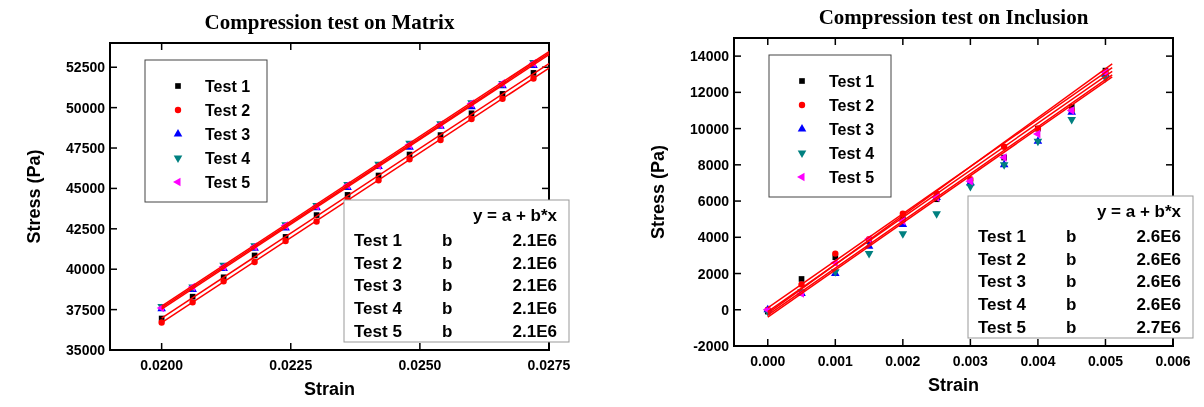 Image resolution: width=1204 pixels, height=407 pixels. I want to click on x-tick-label: 0.0225, so click(291, 365).